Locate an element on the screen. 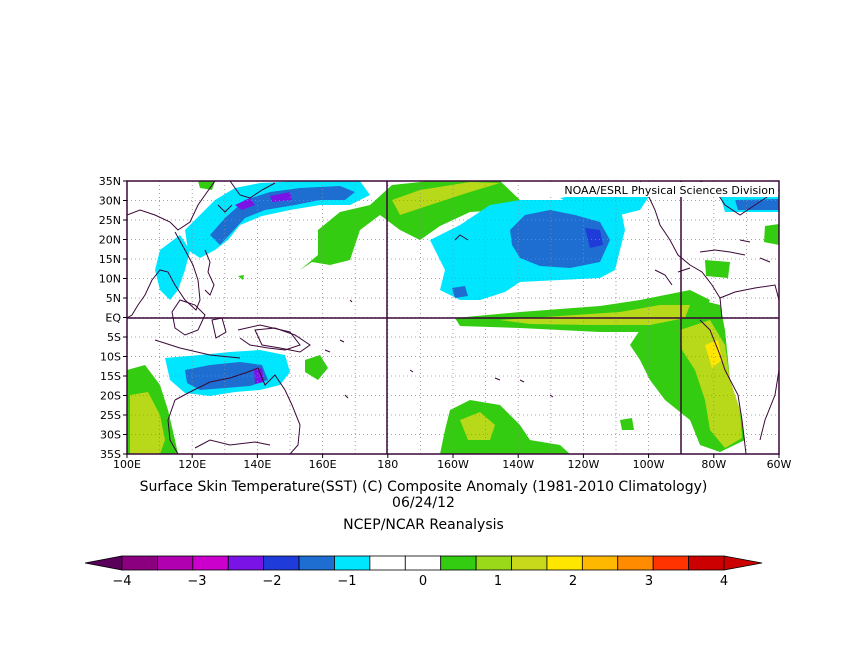  lon-tick-label: 100E is located at coordinates (127, 464).